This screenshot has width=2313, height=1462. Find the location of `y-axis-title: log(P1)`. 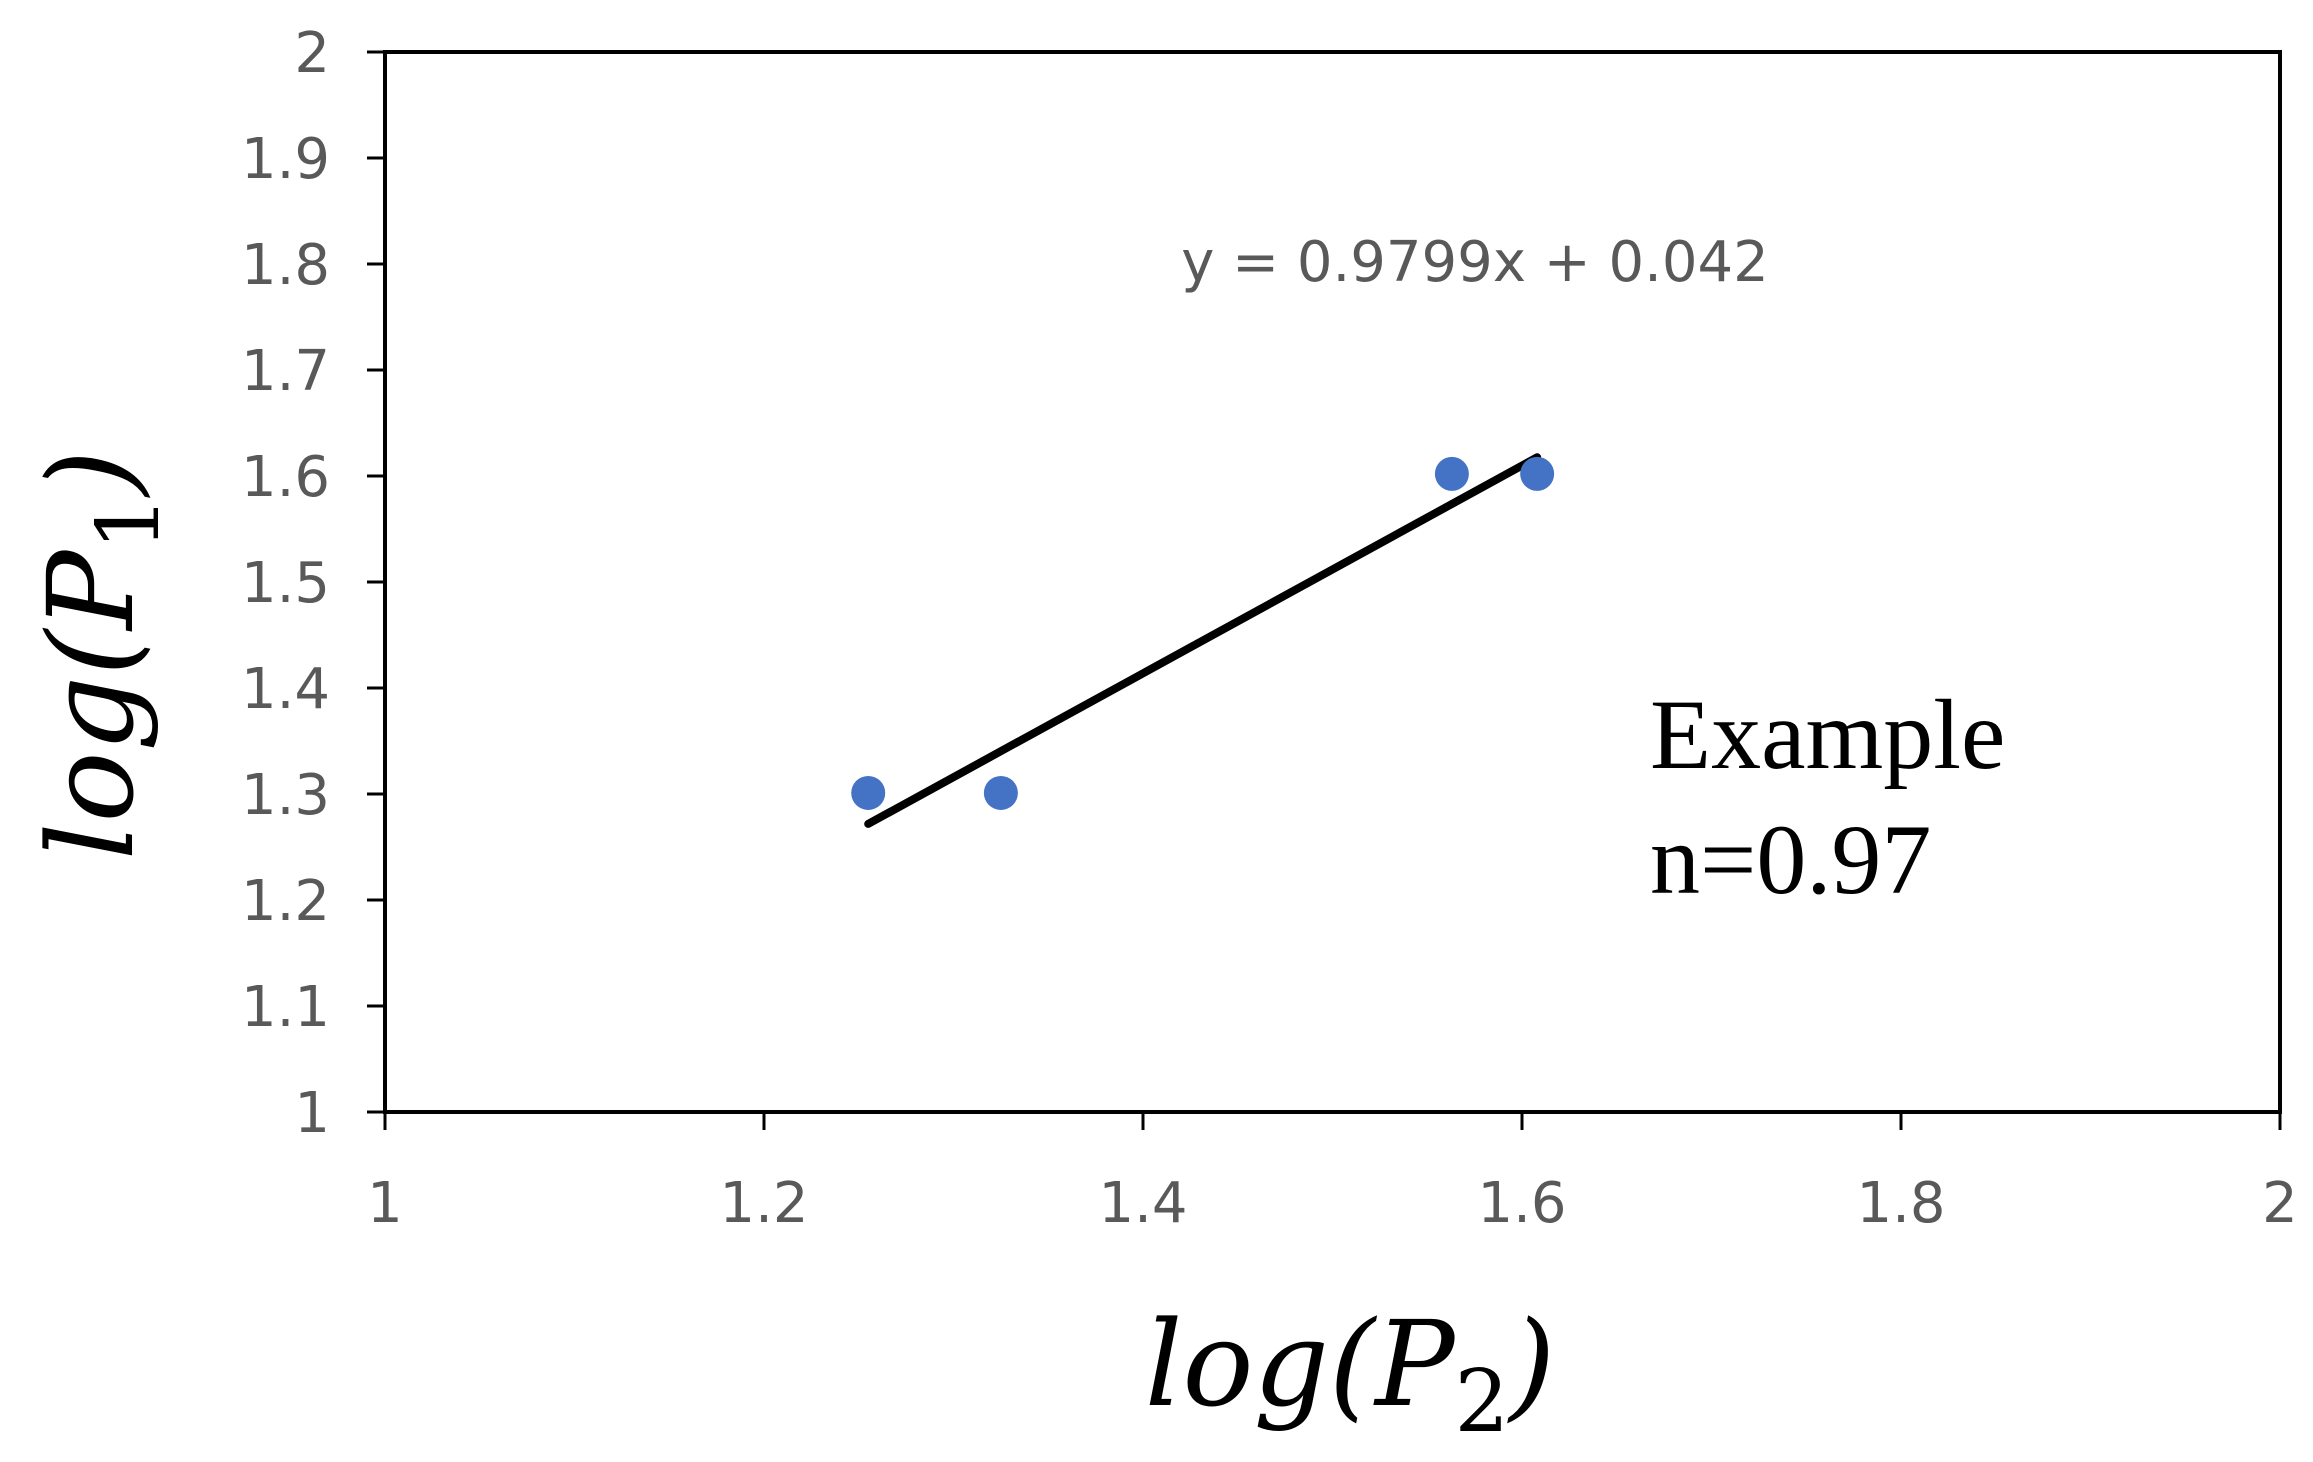

y-axis-title: log(P1) is located at coordinates (100, 655).